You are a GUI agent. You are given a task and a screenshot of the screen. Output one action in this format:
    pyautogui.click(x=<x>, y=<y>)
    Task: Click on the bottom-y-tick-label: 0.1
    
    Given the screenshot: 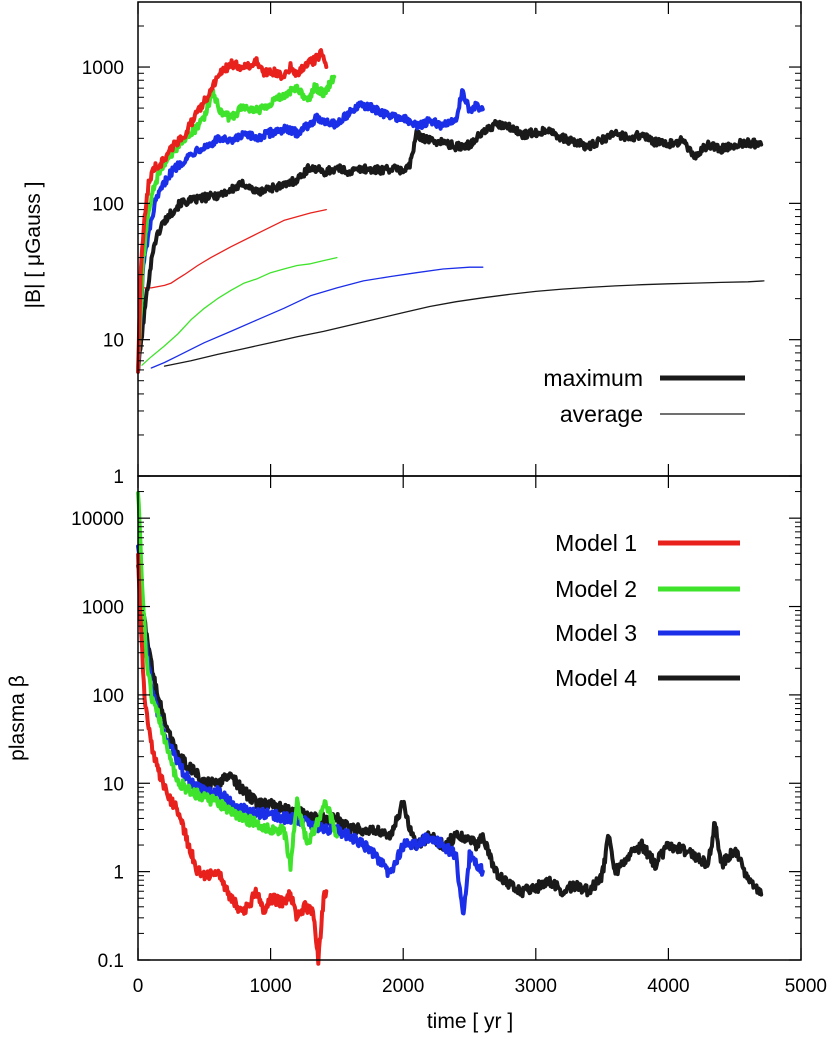 What is the action you would take?
    pyautogui.click(x=111, y=961)
    